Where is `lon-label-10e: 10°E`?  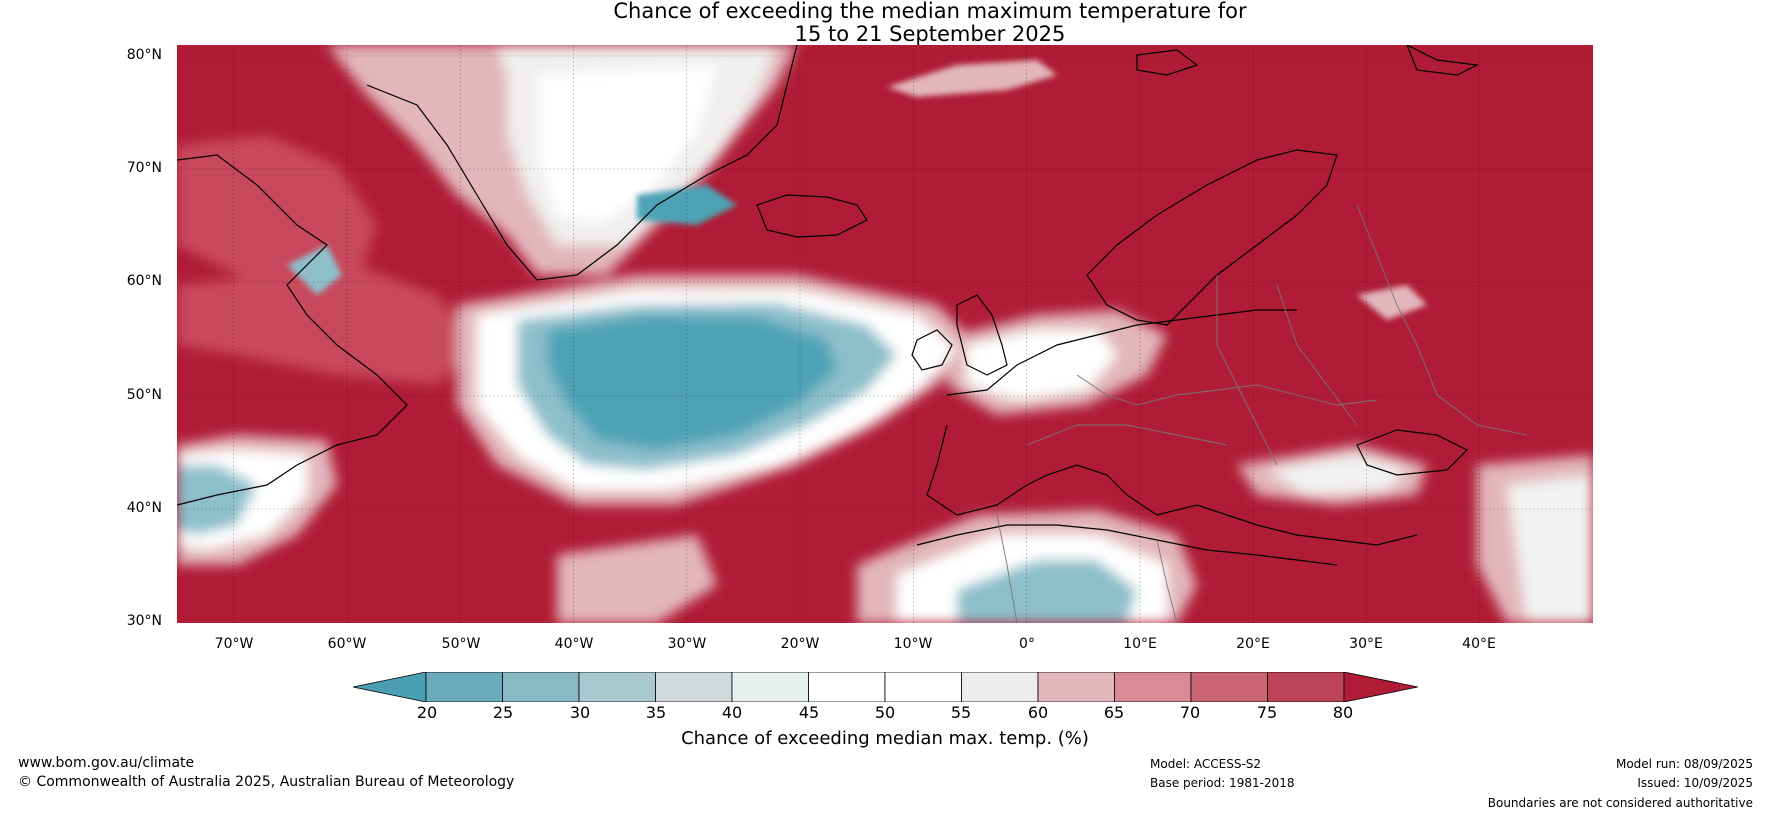
lon-label-10e: 10°E is located at coordinates (1140, 644).